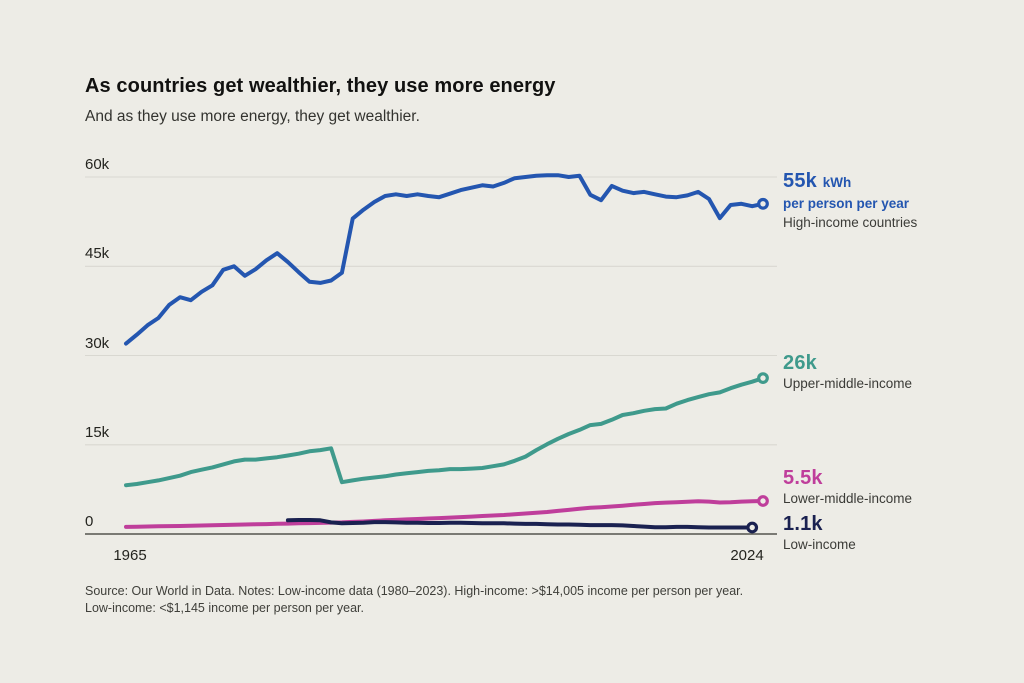 This screenshot has width=1024, height=683. I want to click on series-label-lower-middle-income: 5.5k Lower-middle-income, so click(847, 487).